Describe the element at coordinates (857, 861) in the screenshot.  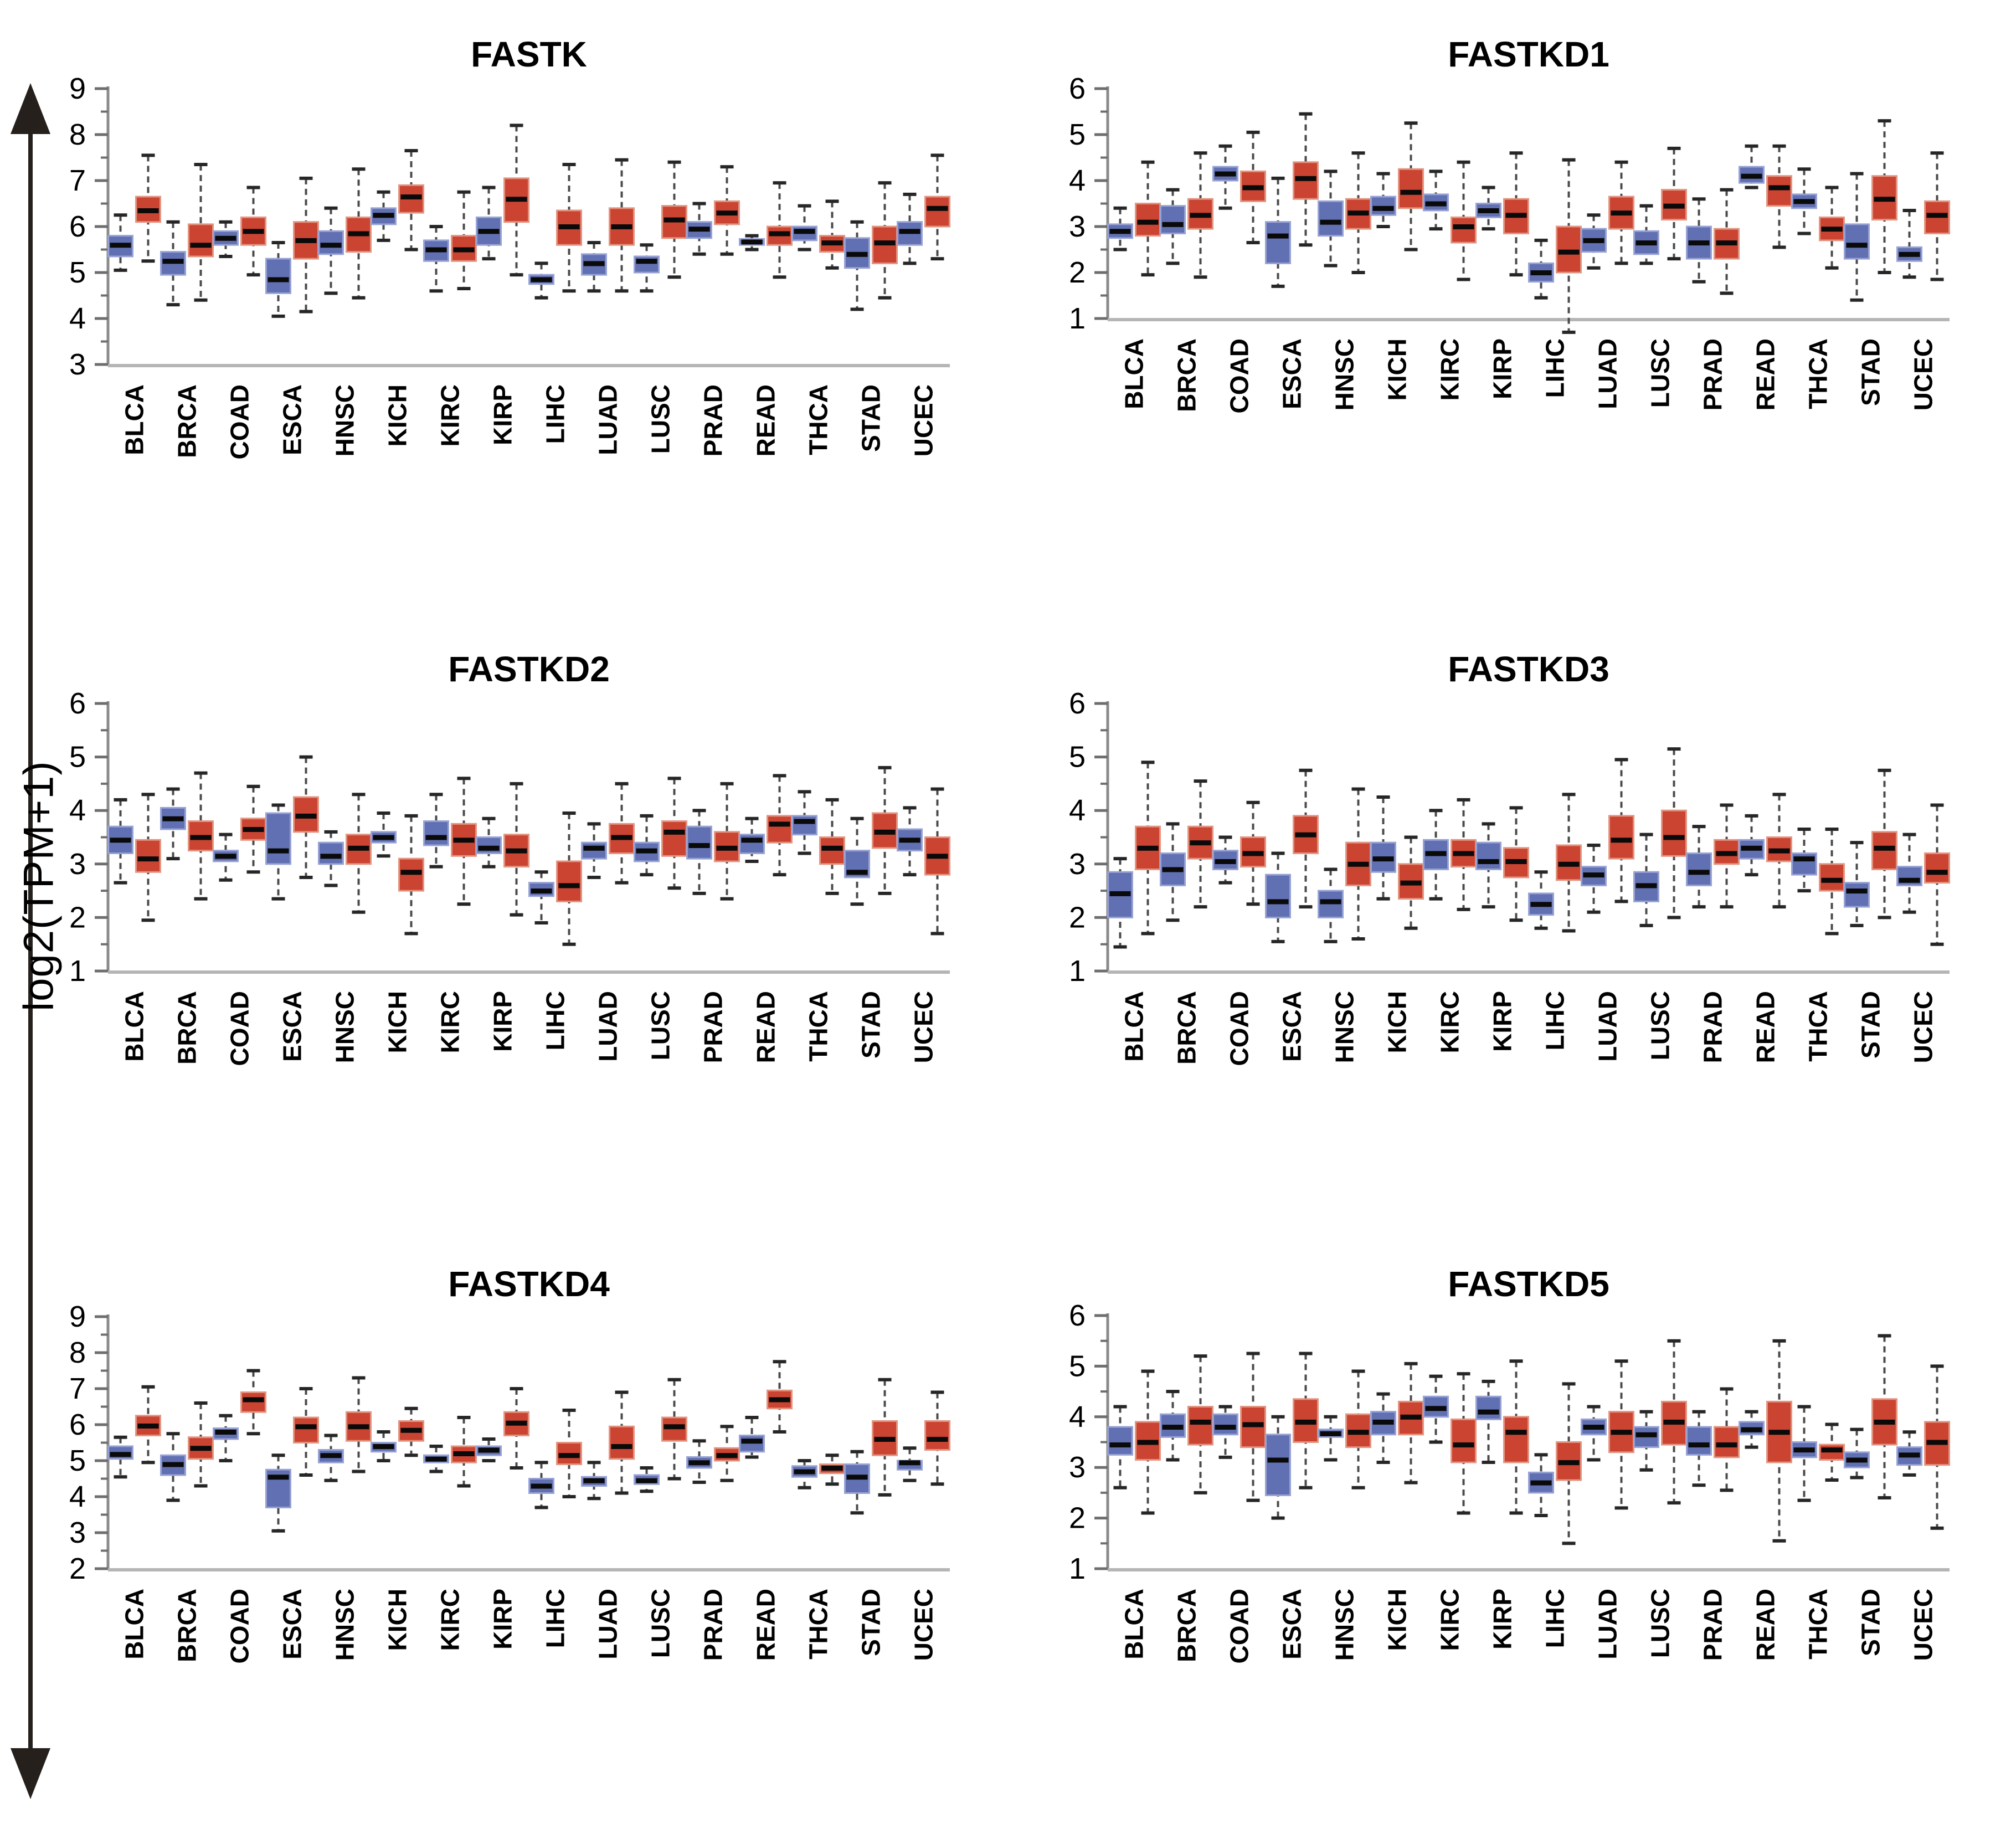
I see `box-FASTKD2-STAD-blue` at that location.